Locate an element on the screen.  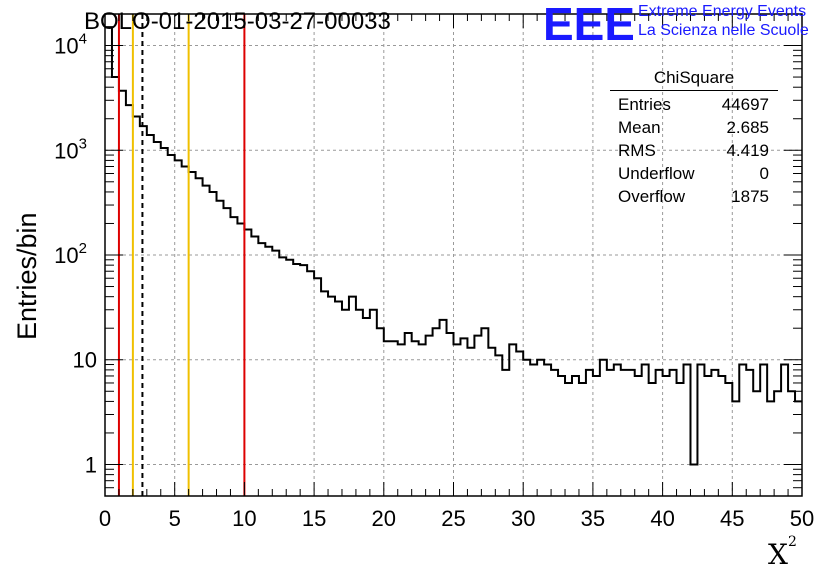
x-axis-label: X2 is located at coordinates (782, 552).